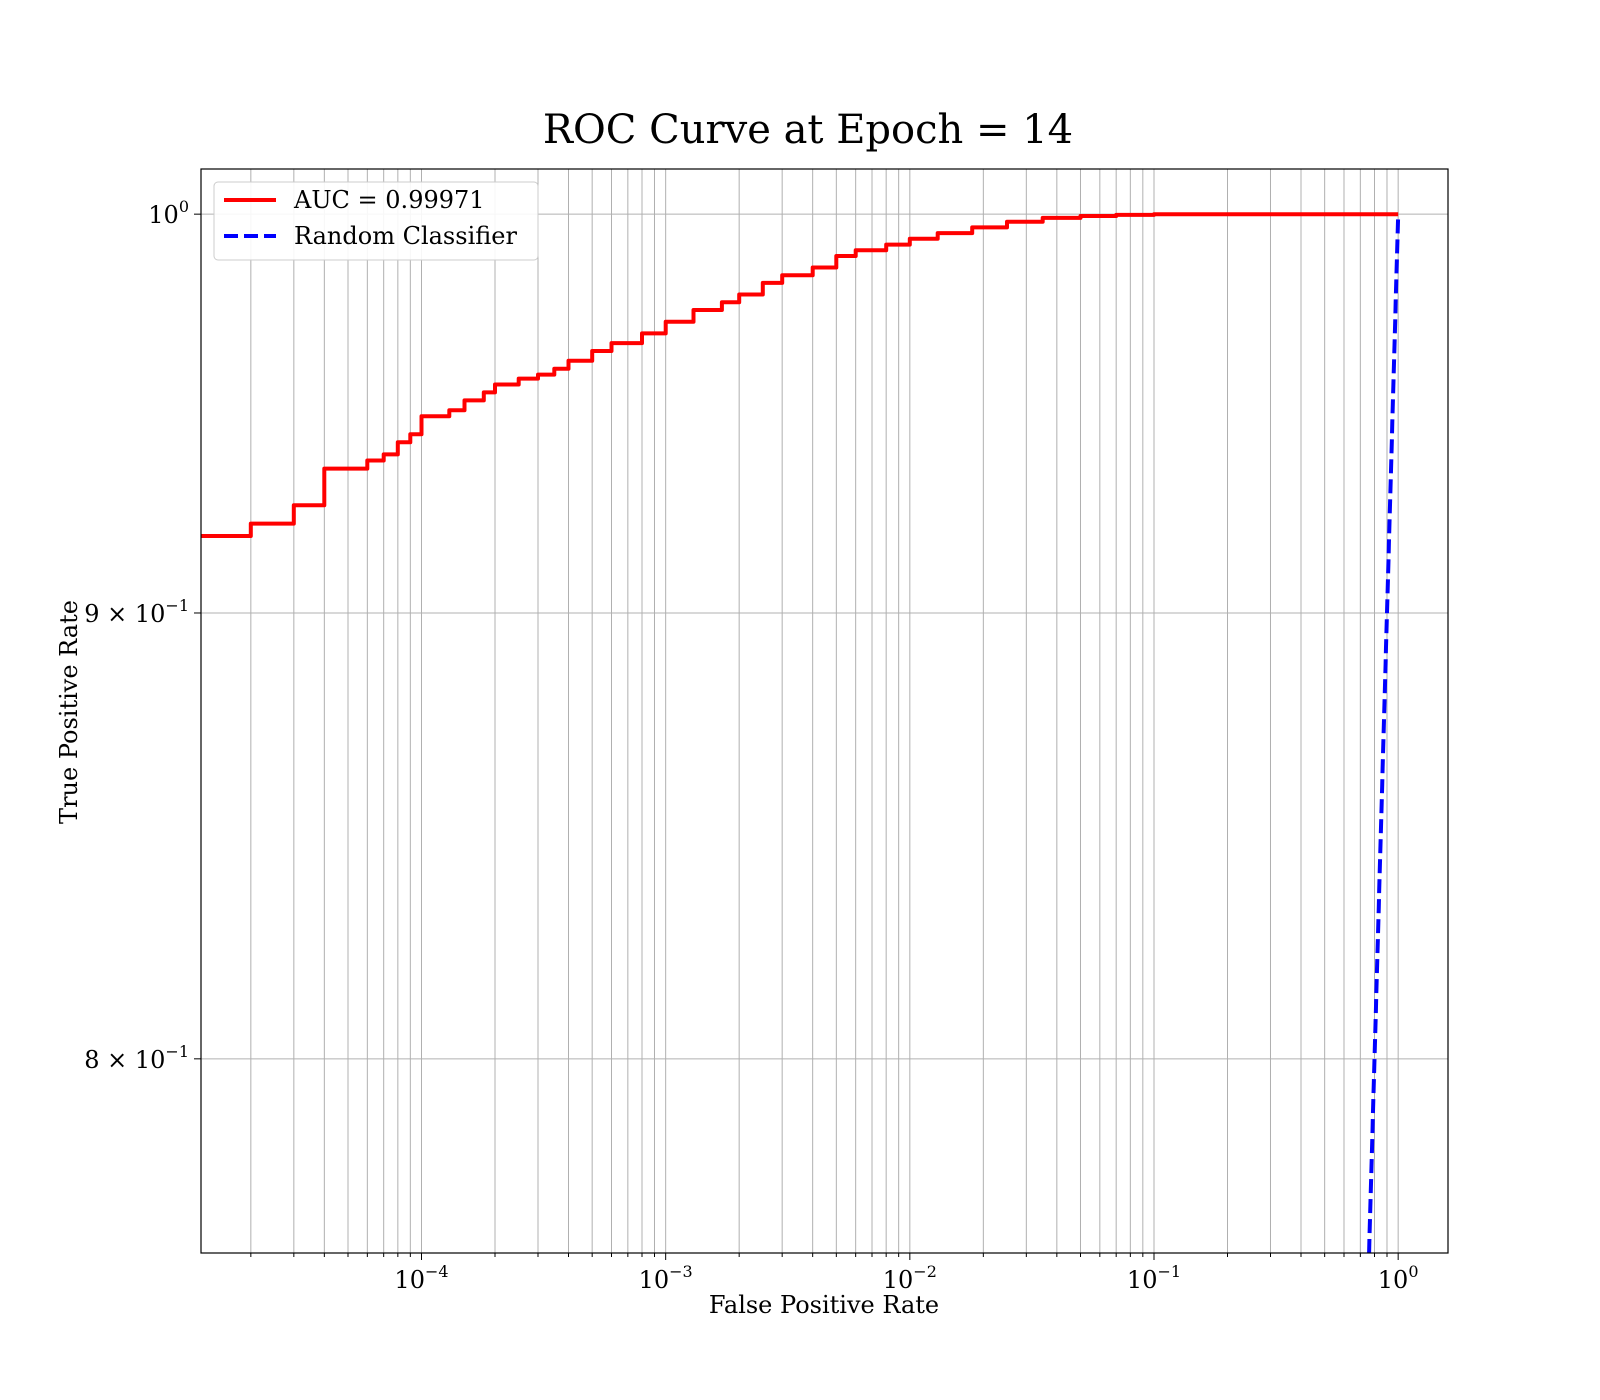 The width and height of the screenshot is (1600, 1400). I want to click on x-tick-label: 10⁻³, so click(666, 1278).